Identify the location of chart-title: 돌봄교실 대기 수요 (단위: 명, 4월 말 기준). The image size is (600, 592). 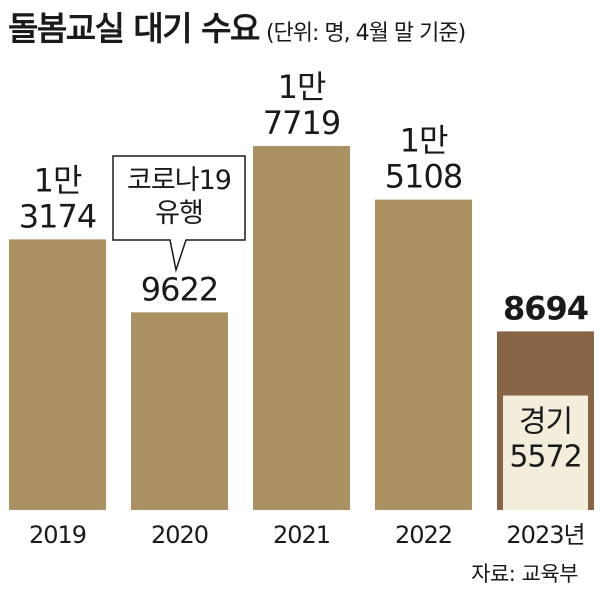
(237, 26).